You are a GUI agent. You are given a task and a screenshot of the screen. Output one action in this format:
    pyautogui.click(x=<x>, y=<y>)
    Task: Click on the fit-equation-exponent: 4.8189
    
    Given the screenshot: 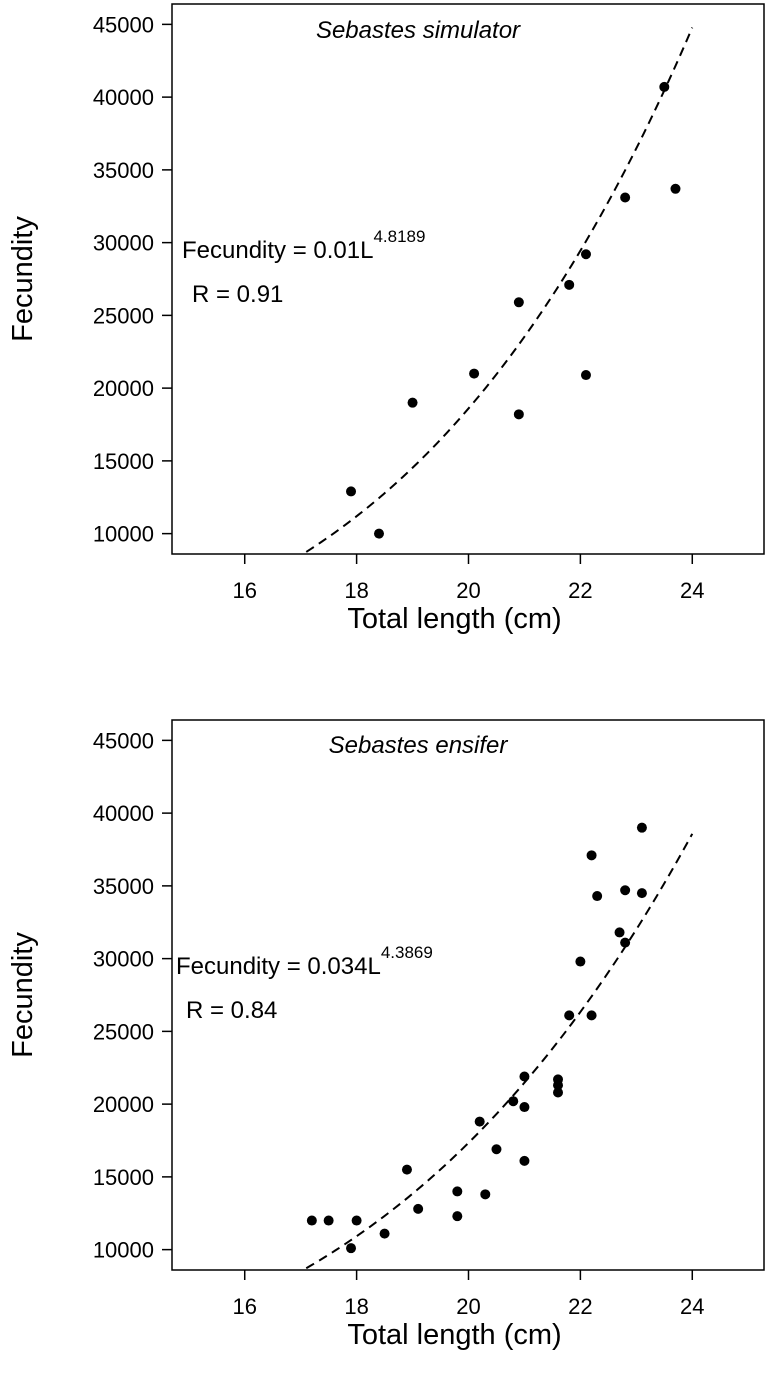 What is the action you would take?
    pyautogui.click(x=399, y=236)
    